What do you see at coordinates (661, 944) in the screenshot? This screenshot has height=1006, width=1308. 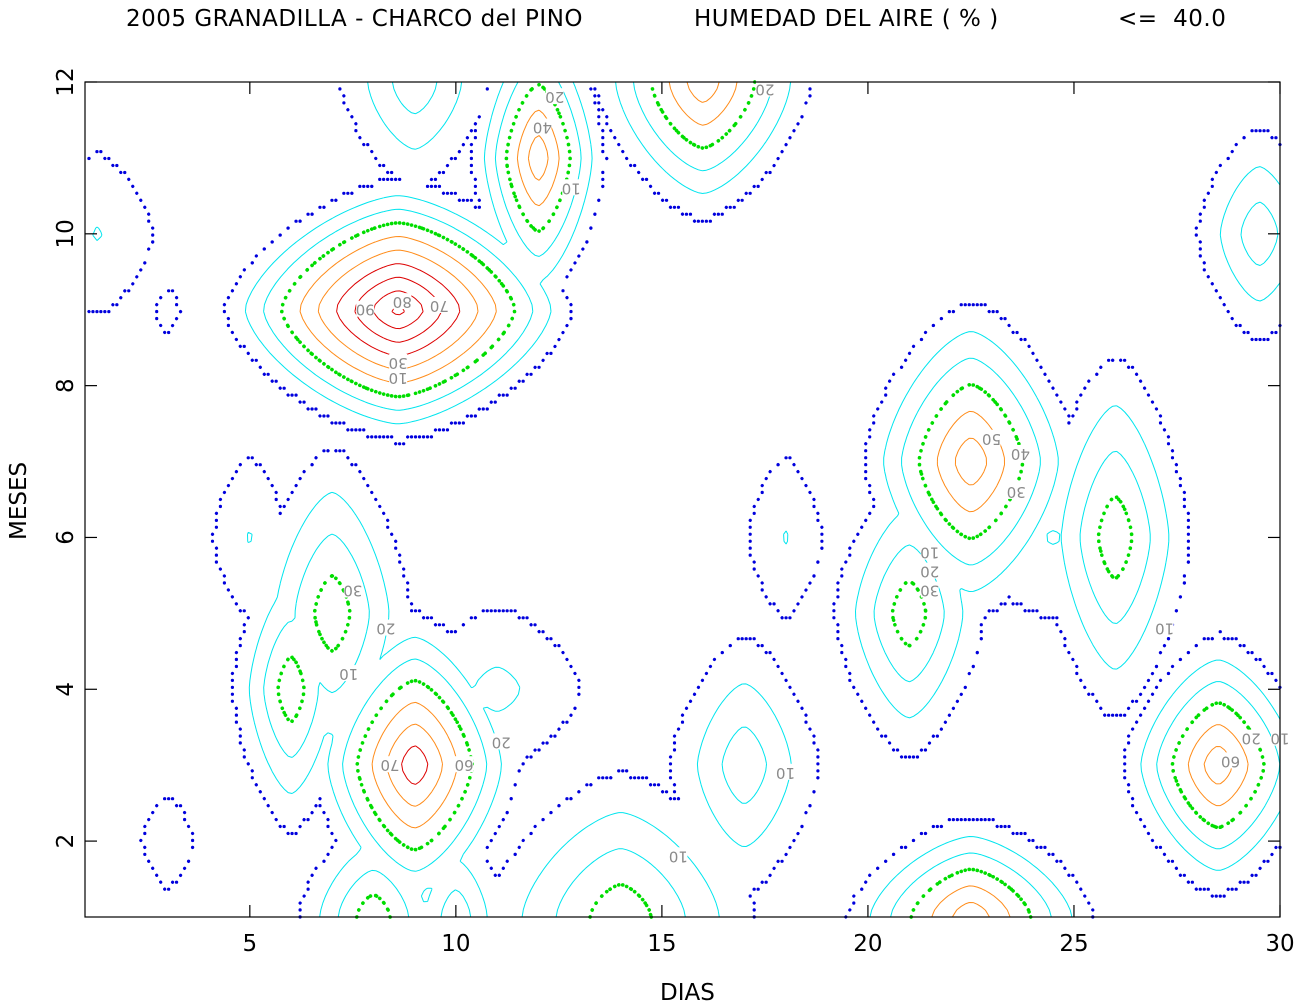 I see `x-tick-label: 15` at bounding box center [661, 944].